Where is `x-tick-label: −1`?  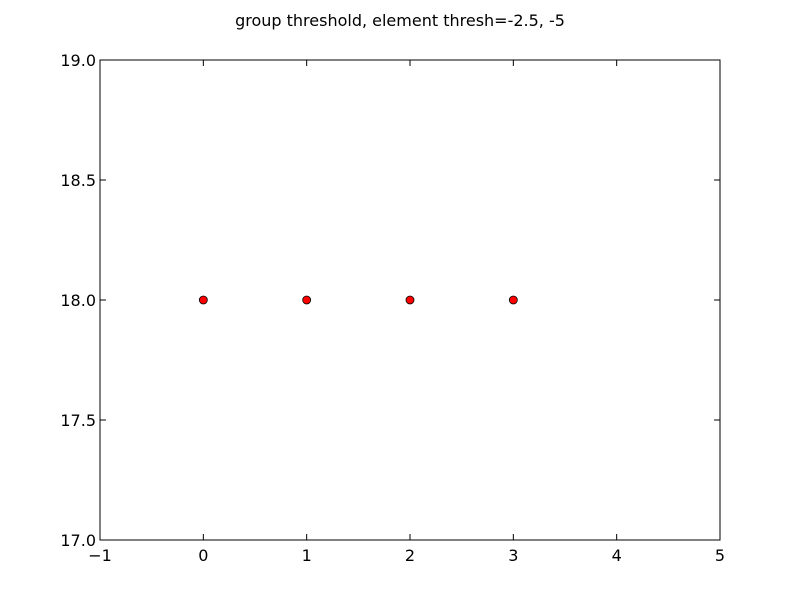
x-tick-label: −1 is located at coordinates (100, 555).